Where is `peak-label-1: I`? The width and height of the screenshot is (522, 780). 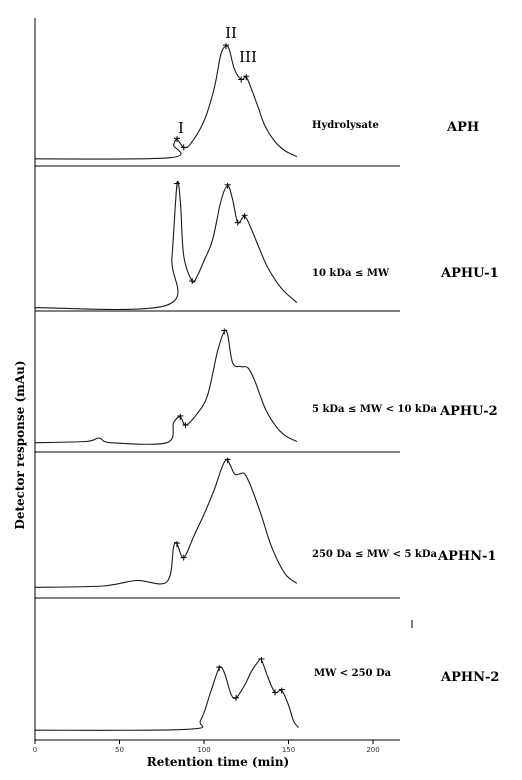 peak-label-1: I is located at coordinates (181, 128).